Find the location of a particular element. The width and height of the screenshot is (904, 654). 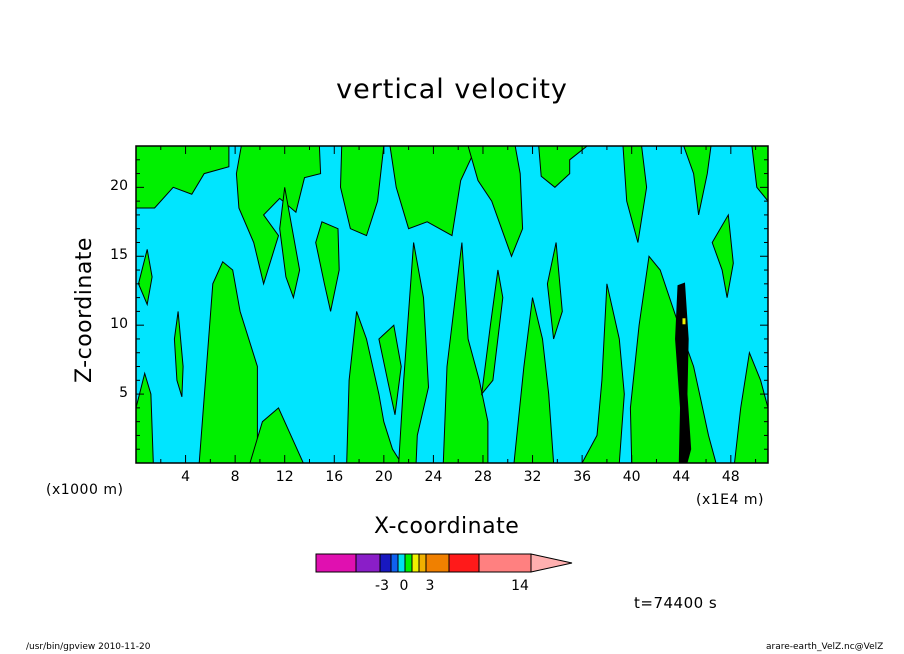

x-tick-label: 4 is located at coordinates (186, 477).